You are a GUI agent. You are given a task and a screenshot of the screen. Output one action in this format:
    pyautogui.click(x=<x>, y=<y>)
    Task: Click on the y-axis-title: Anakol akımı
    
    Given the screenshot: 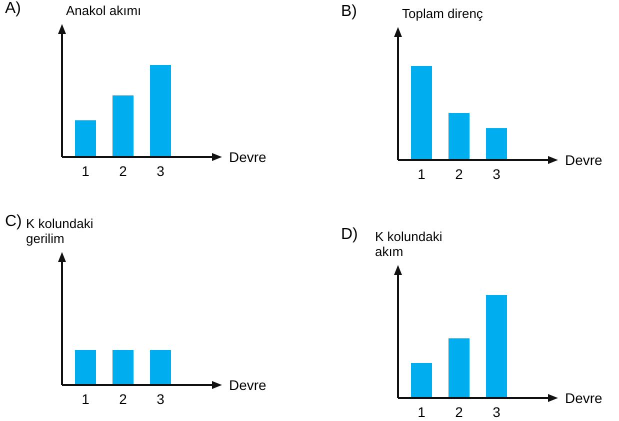 What is the action you would take?
    pyautogui.click(x=104, y=10)
    